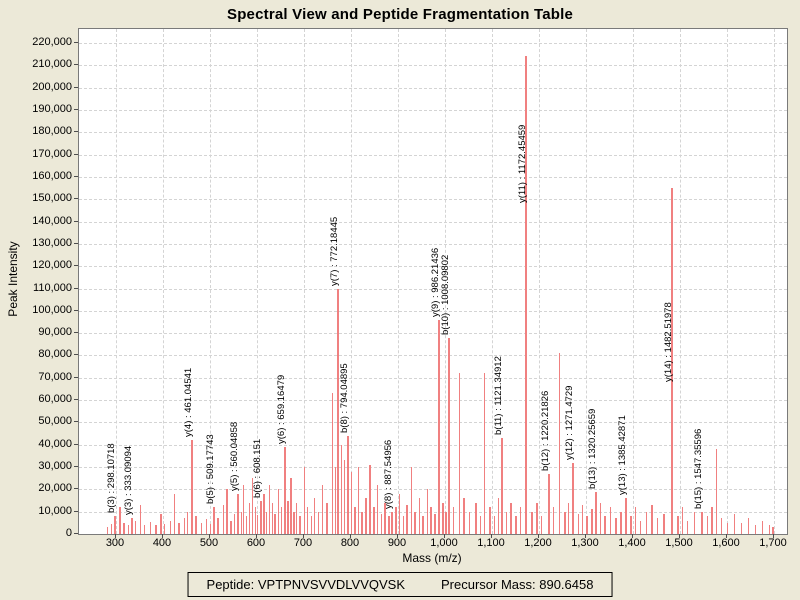 This screenshot has height=600, width=800. What do you see at coordinates (595, 512) in the screenshot?
I see `peak-bar-b13` at bounding box center [595, 512].